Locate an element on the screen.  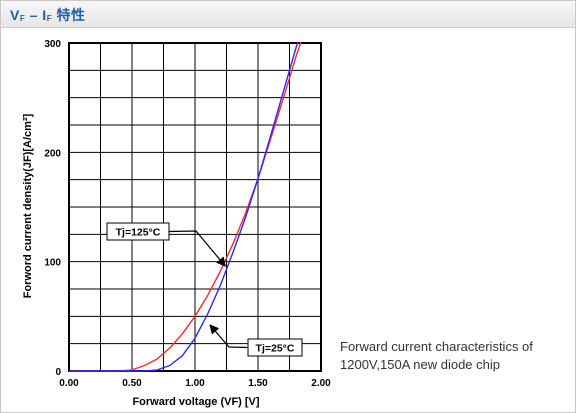
x-tick-label: 0.00 is located at coordinates (69, 383).